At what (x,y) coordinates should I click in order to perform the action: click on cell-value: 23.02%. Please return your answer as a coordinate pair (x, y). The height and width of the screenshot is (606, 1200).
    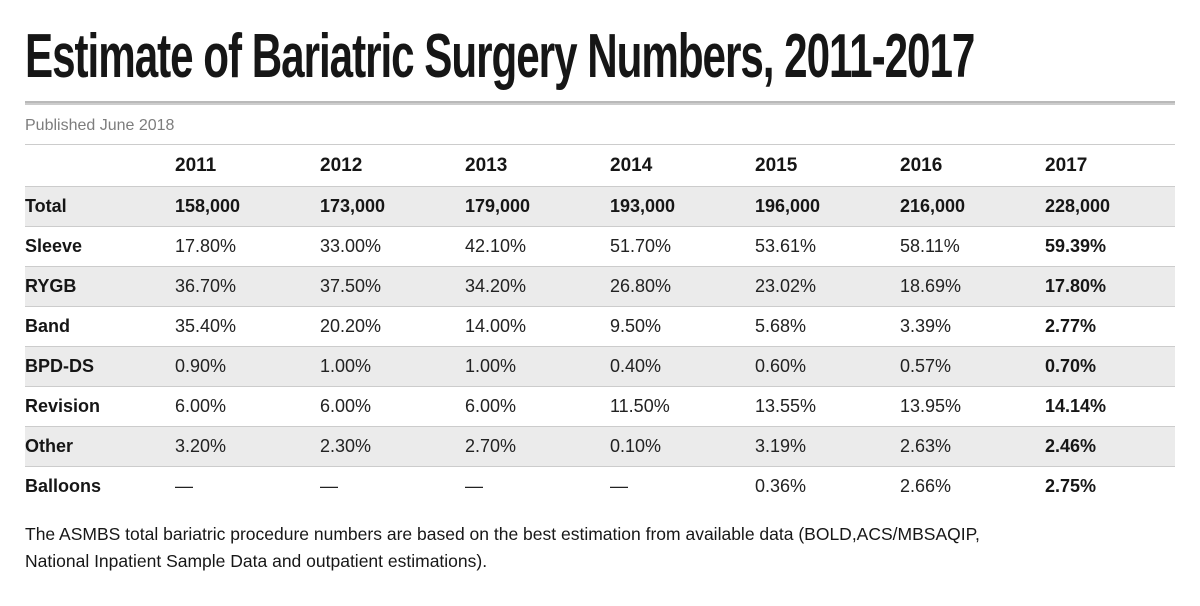
    Looking at the image, I should click on (827, 286).